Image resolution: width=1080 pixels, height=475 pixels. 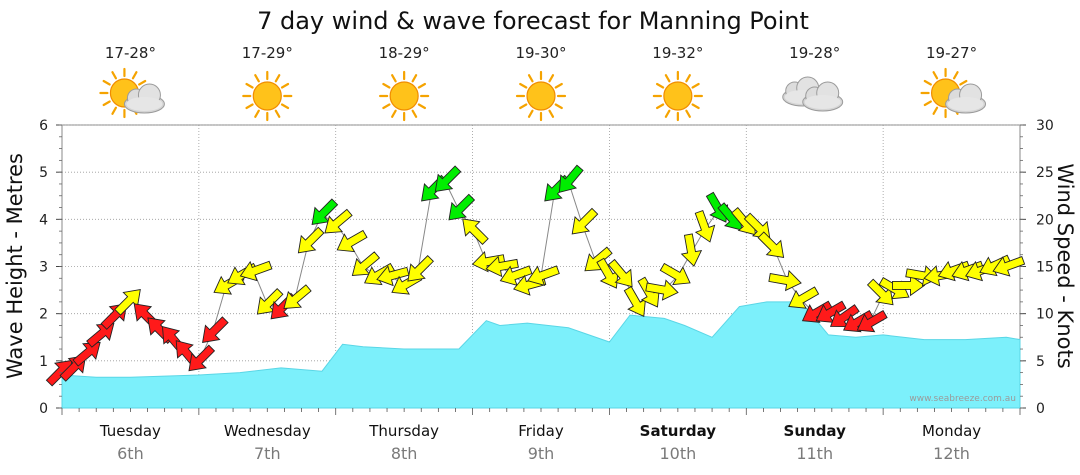 I want to click on y-axis-left-label: Wave Height - Metres, so click(x=15, y=266).